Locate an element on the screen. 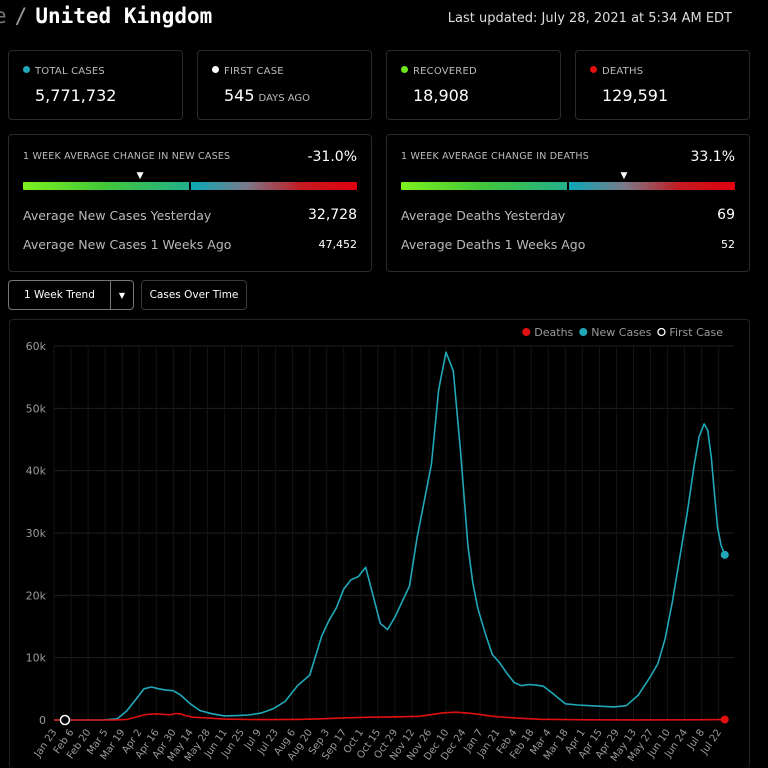  avg-deaths-yesterday-label: Average Deaths Yesterday is located at coordinates (483, 215).